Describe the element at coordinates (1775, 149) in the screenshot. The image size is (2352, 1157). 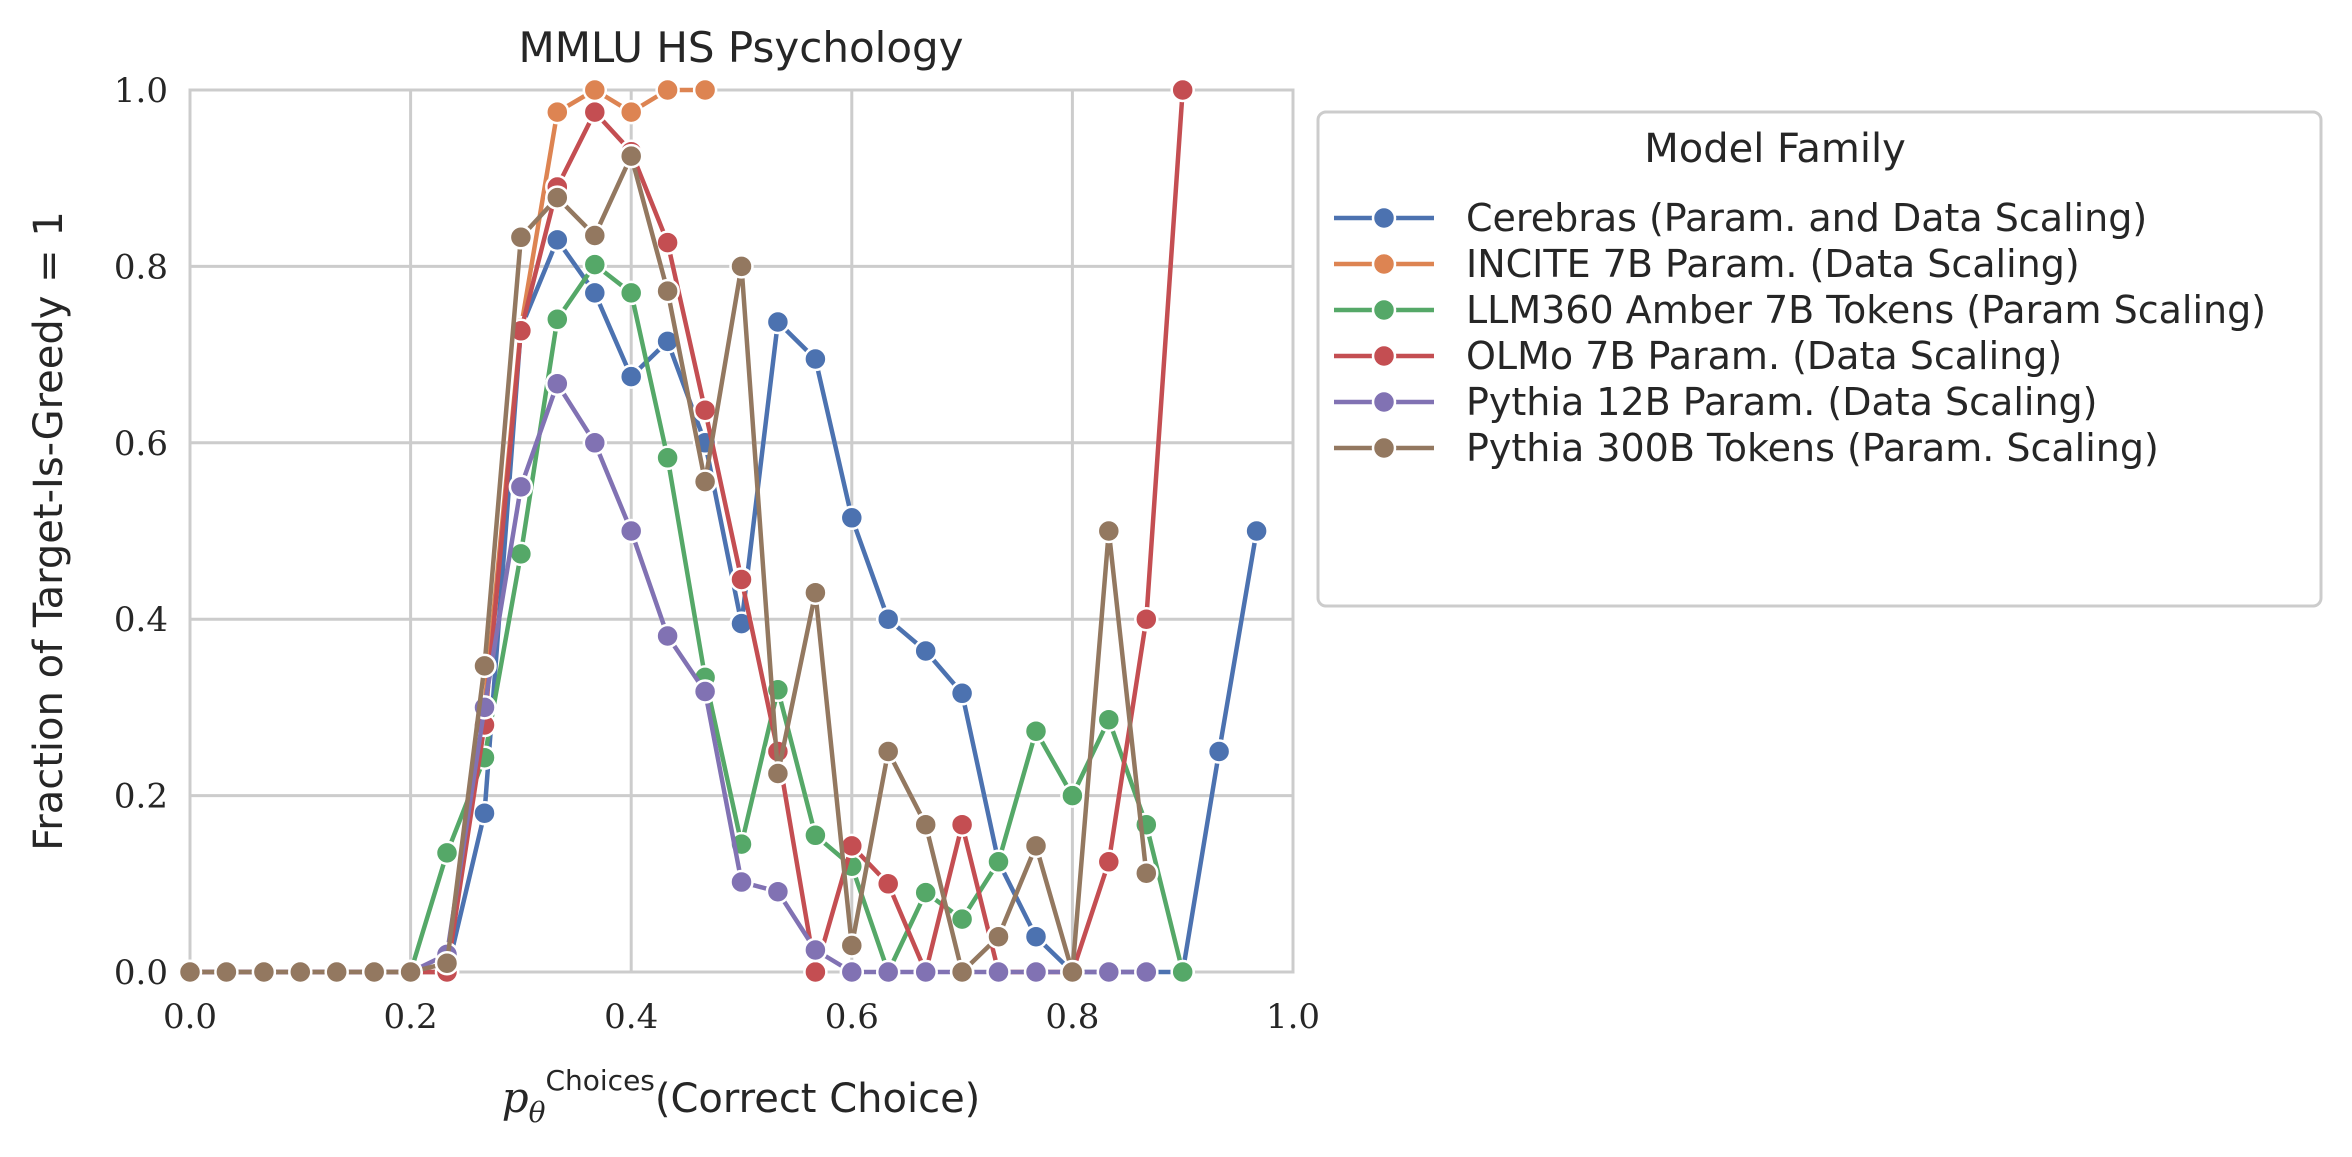
I see `legend-title: Model Family` at that location.